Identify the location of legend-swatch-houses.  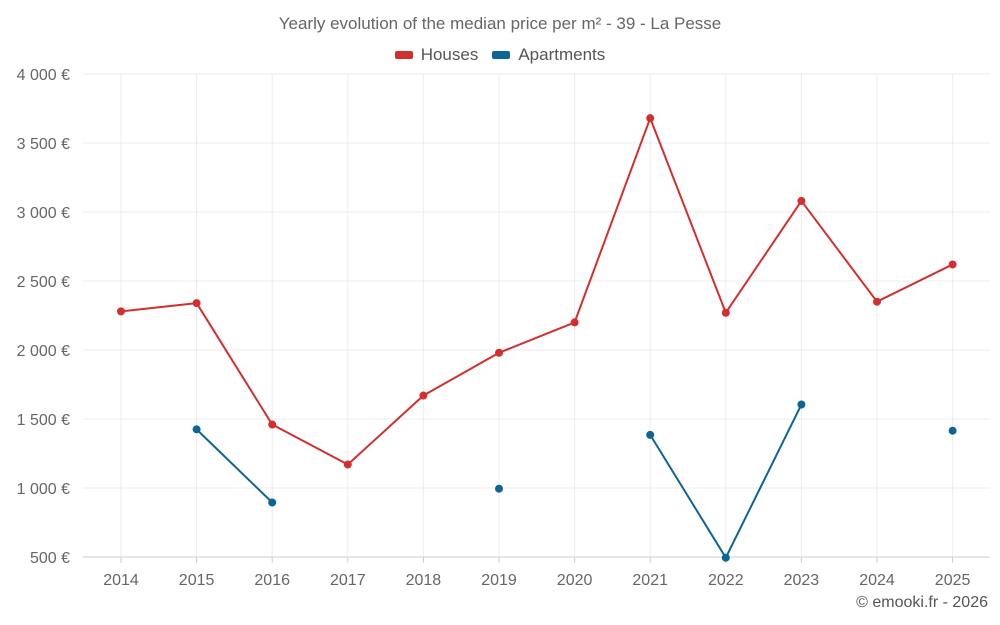
(403, 55).